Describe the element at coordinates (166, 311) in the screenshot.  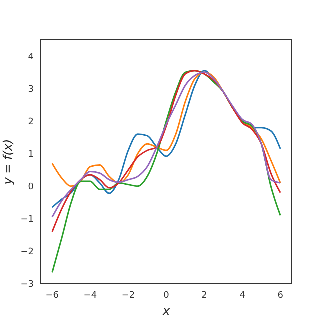
I see `x-axis-title: x` at that location.